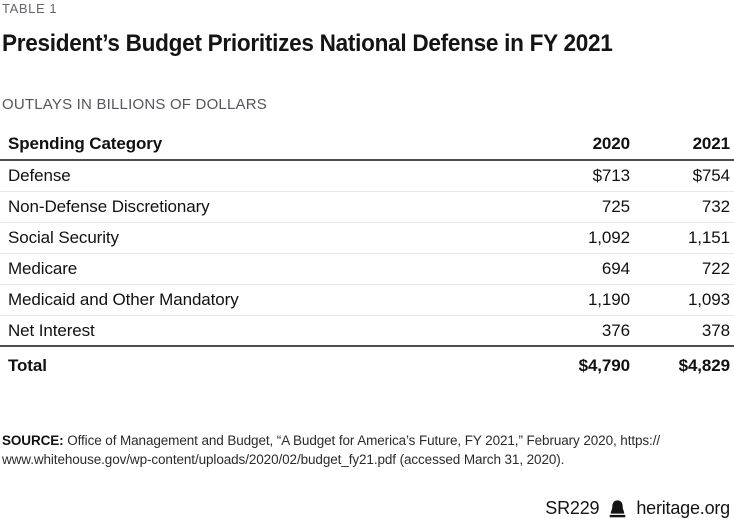 The height and width of the screenshot is (526, 734). Describe the element at coordinates (615, 206) in the screenshot. I see `row-value-2020: 725` at that location.